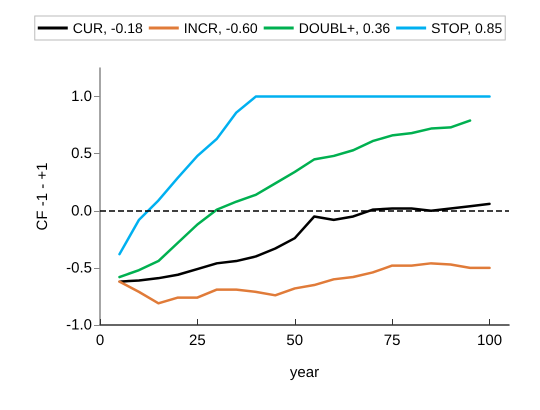  What do you see at coordinates (304, 283) in the screenshot?
I see `line-series` at bounding box center [304, 283].